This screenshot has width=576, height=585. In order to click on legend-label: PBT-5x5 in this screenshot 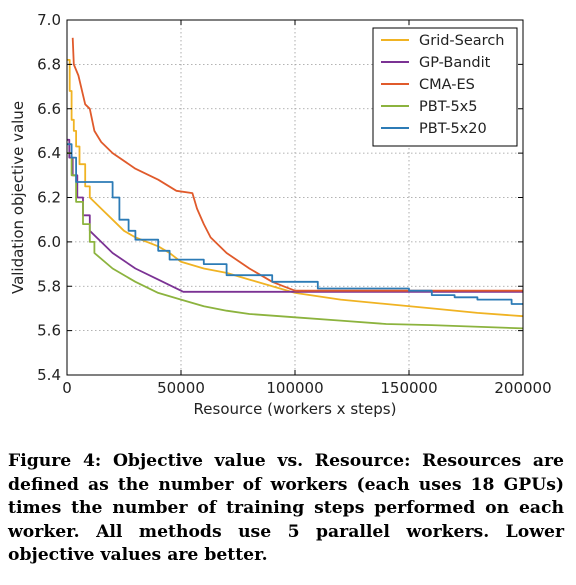, I will do `click(448, 107)`.